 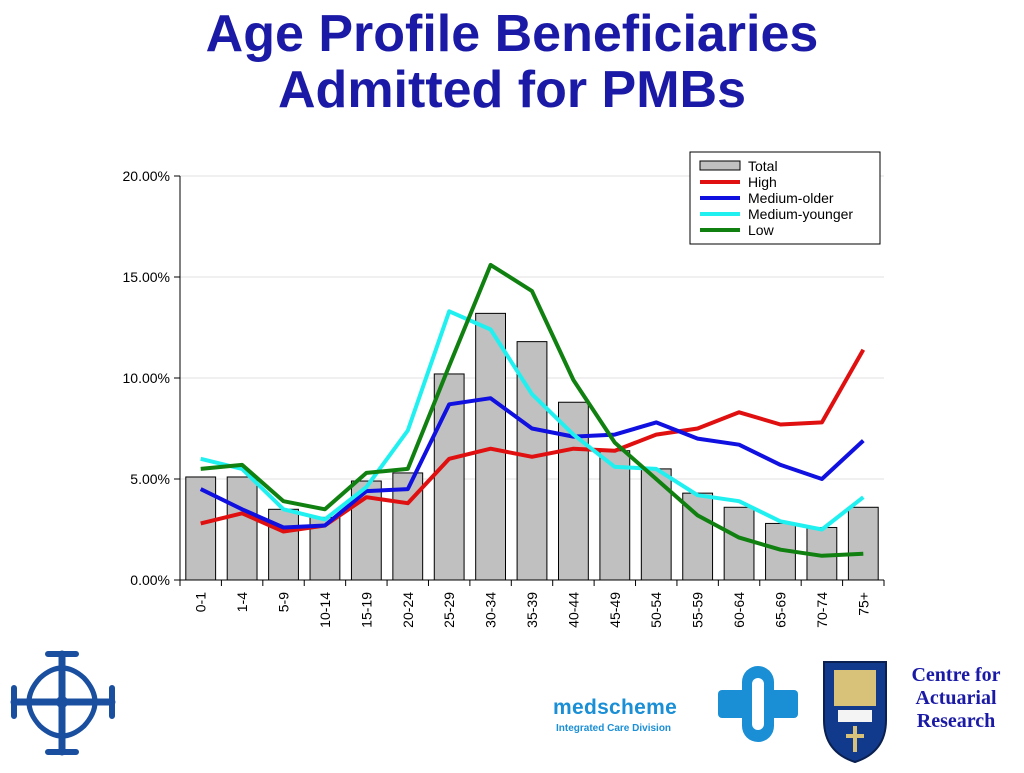 I want to click on medscheme-name: medscheme, so click(x=615, y=707).